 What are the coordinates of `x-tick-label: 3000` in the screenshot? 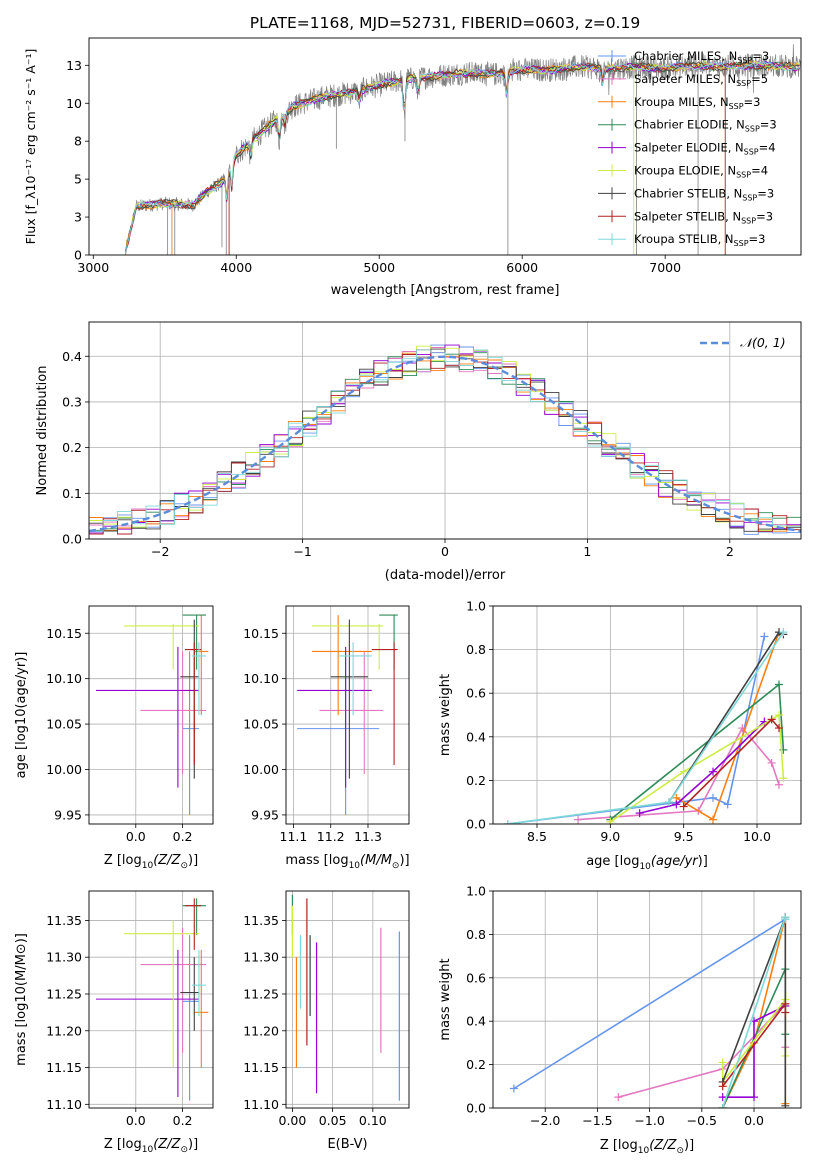 It's located at (93, 267).